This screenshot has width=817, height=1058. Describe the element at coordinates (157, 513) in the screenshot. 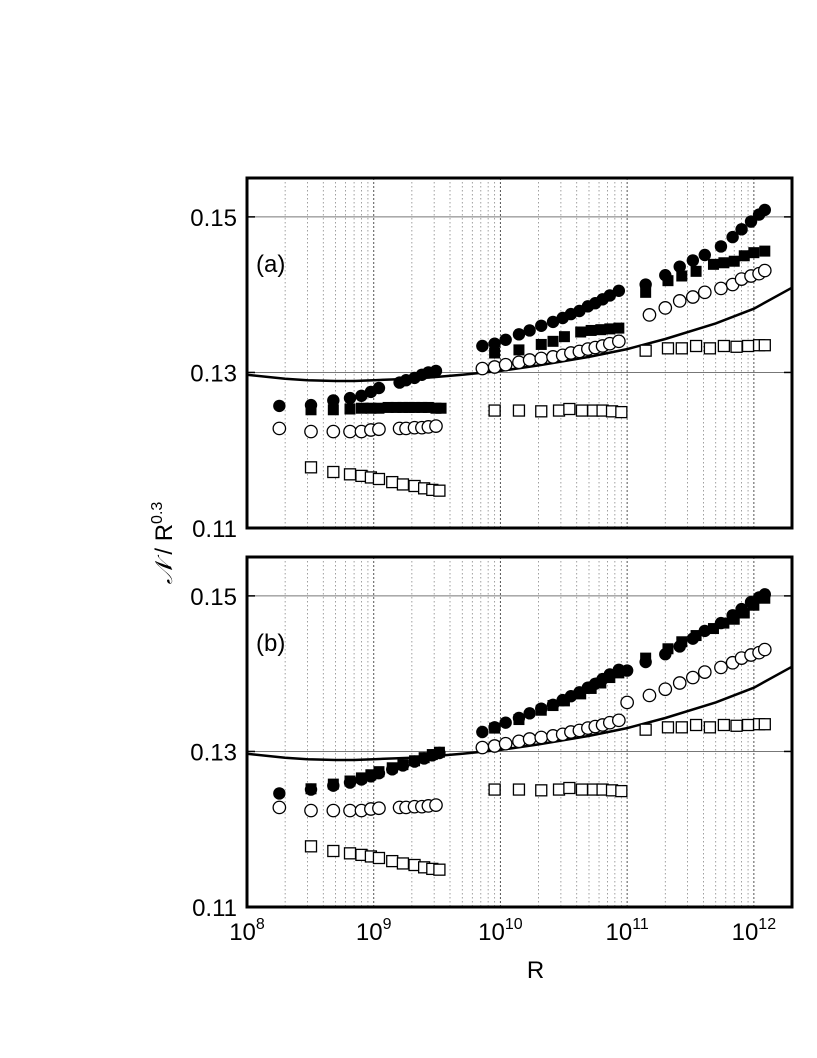

I see `y-axis-label-exponent: 0.3` at that location.